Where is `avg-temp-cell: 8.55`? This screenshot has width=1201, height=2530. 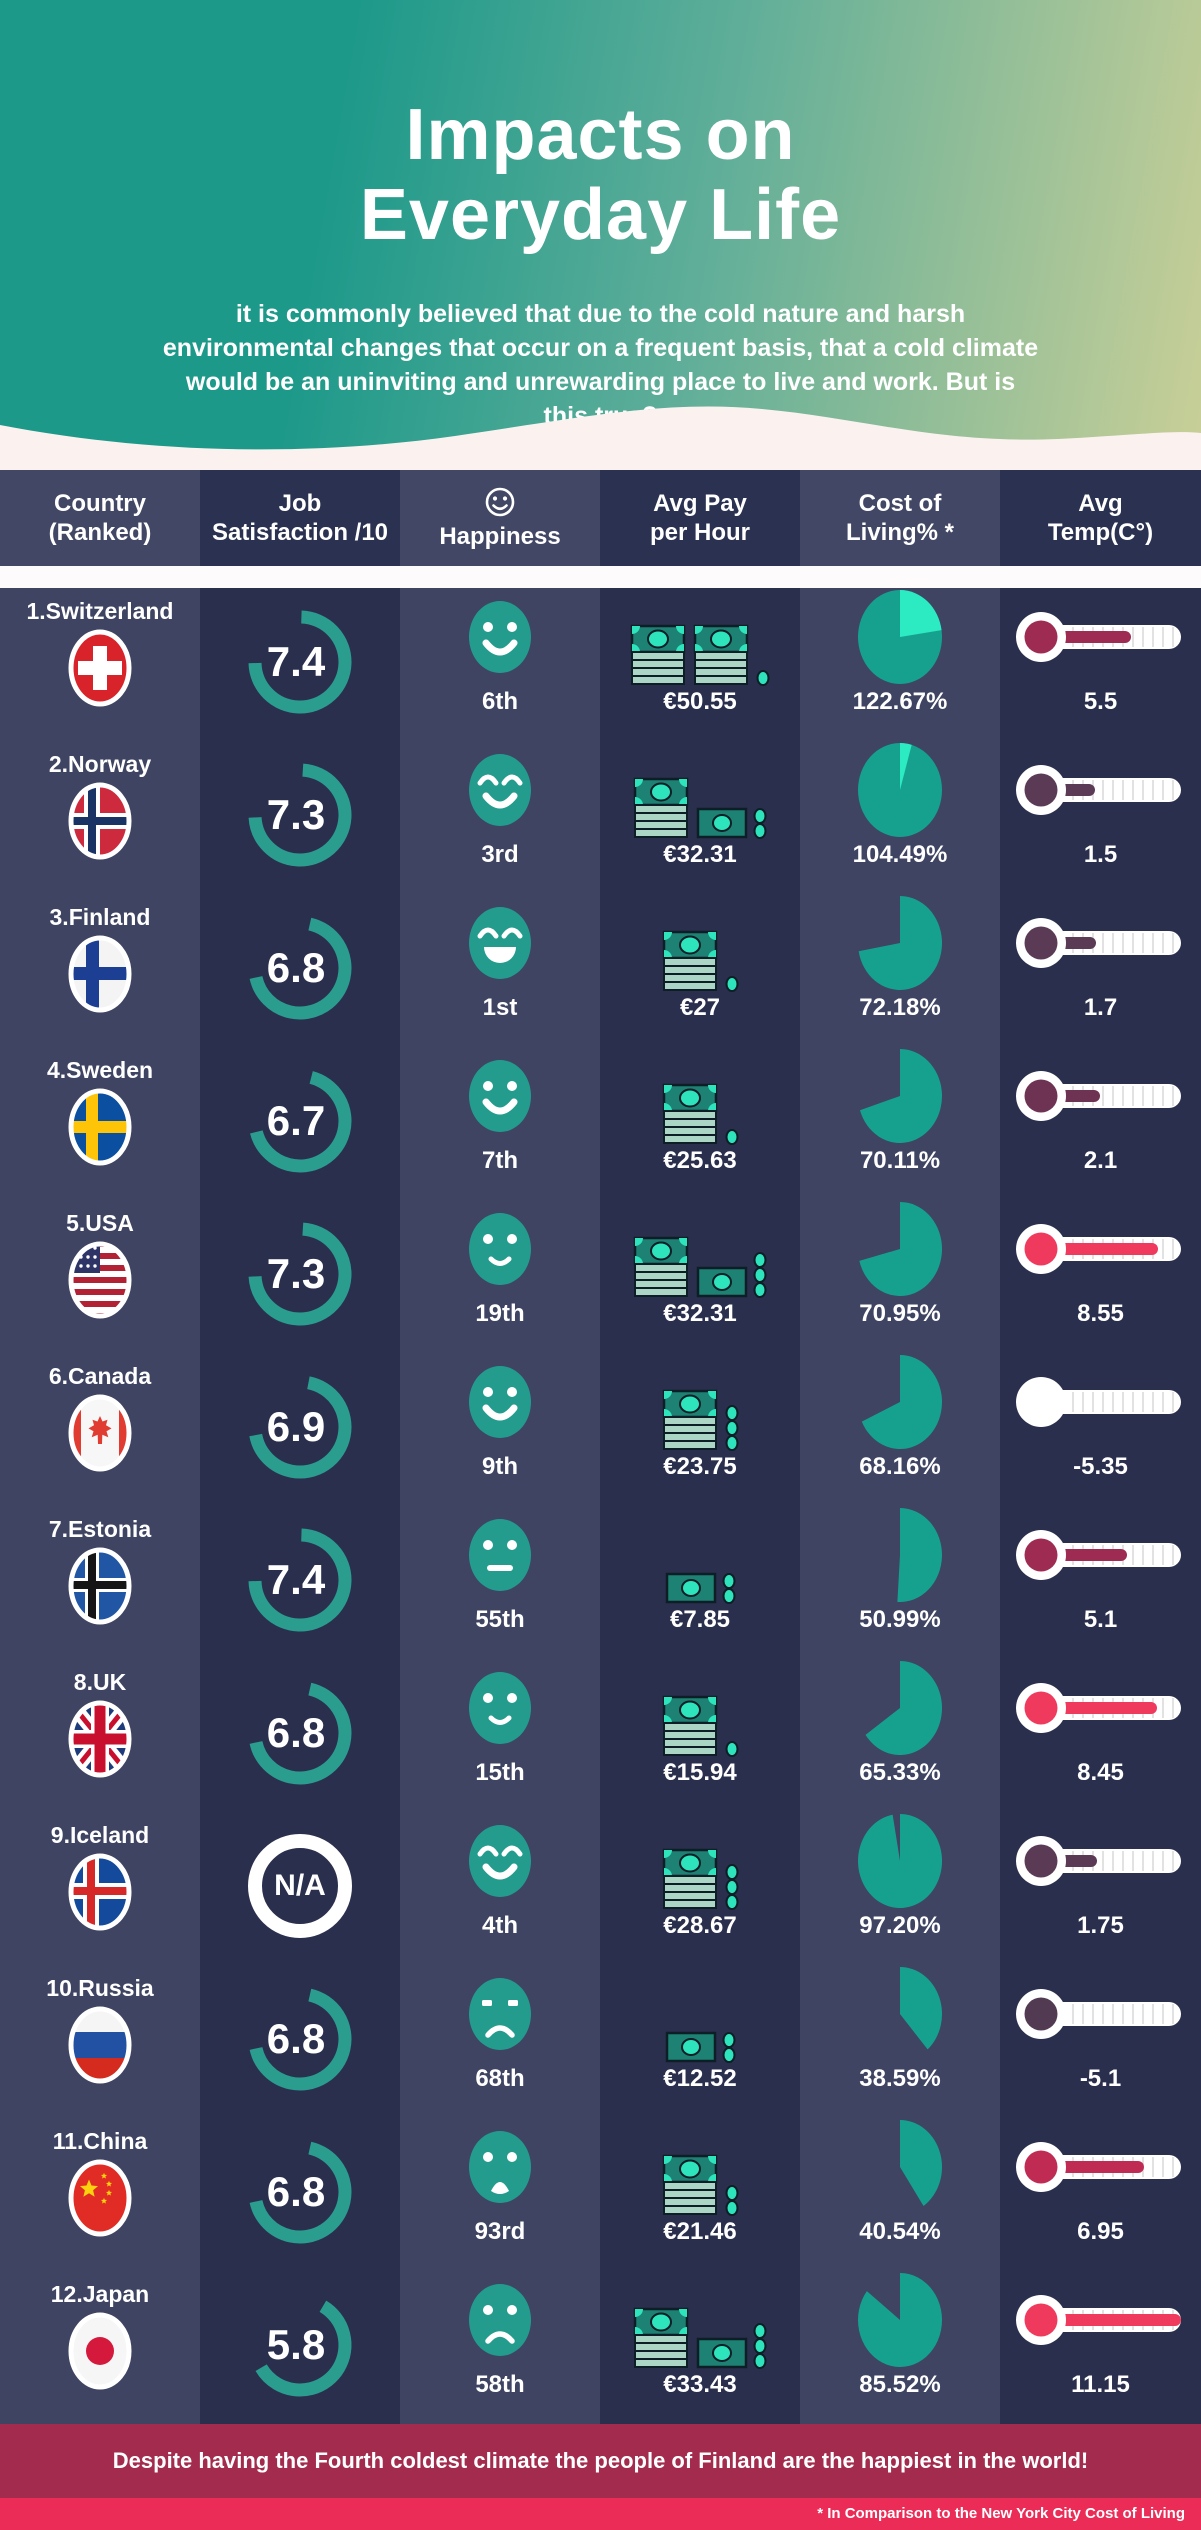 avg-temp-cell: 8.55 is located at coordinates (1100, 1276).